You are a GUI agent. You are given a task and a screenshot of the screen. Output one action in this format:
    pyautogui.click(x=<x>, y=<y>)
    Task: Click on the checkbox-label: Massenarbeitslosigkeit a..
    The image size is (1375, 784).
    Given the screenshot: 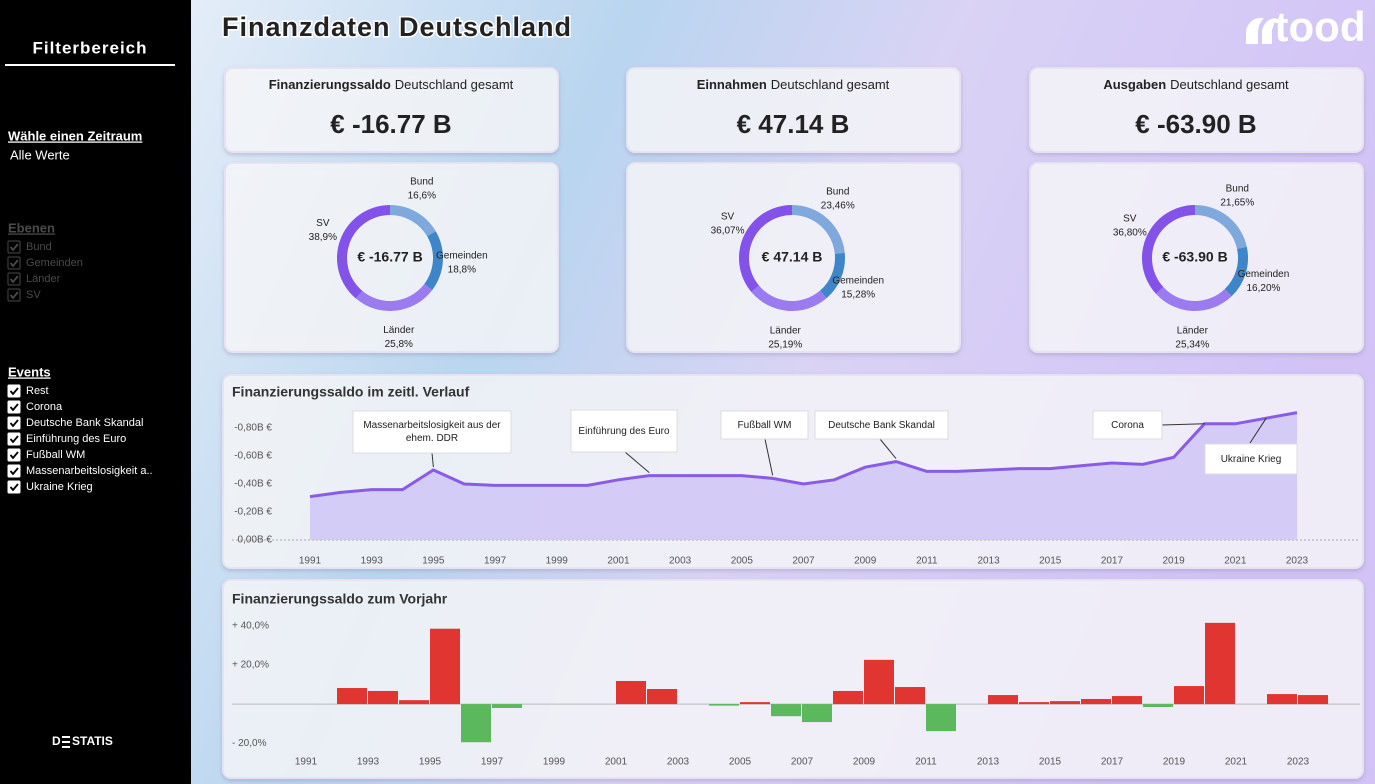 What is the action you would take?
    pyautogui.click(x=89, y=471)
    